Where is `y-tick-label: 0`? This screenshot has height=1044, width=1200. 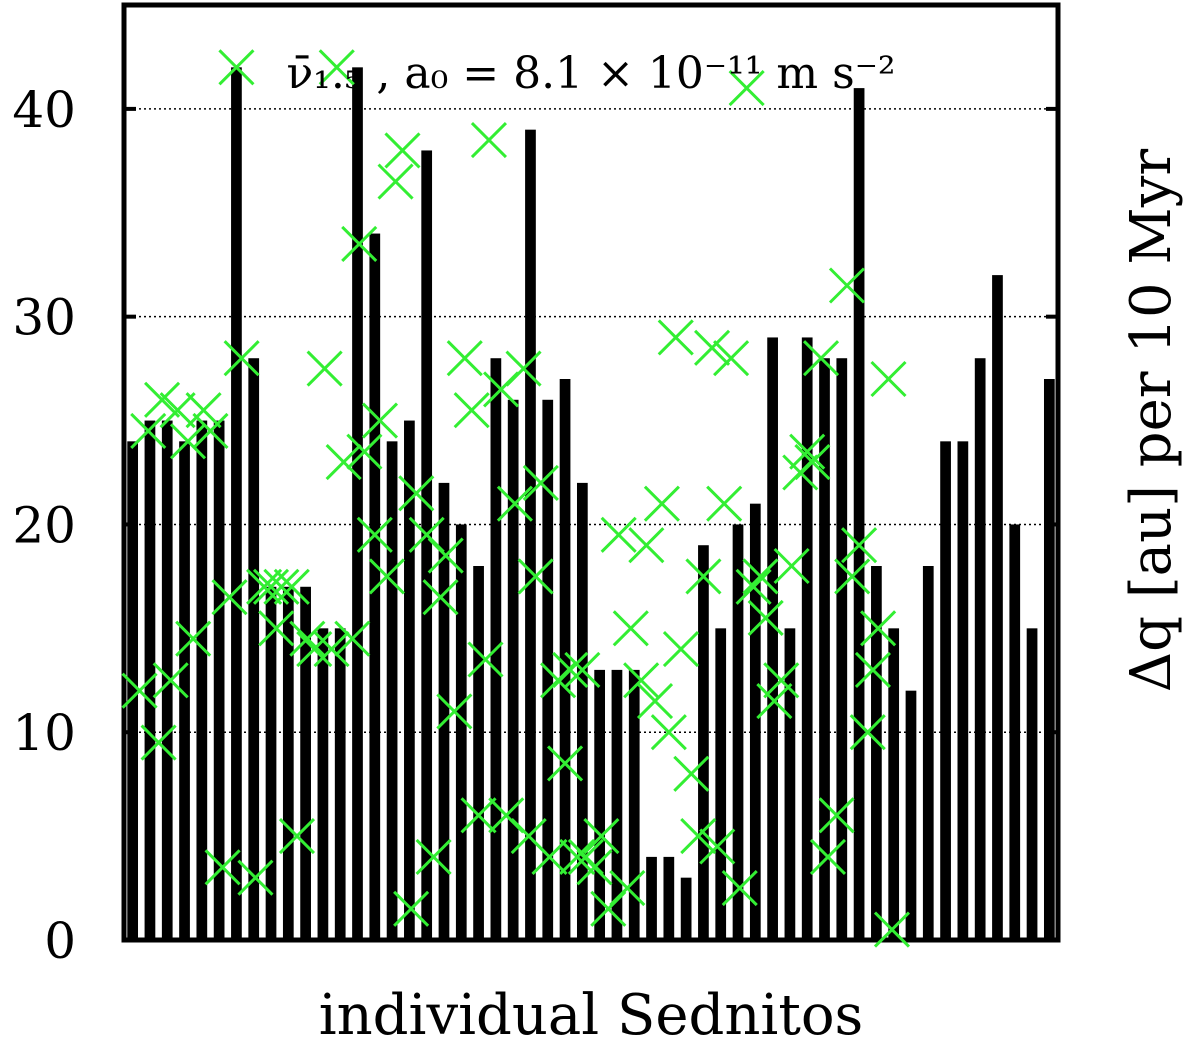 y-tick-label: 0 is located at coordinates (60, 941).